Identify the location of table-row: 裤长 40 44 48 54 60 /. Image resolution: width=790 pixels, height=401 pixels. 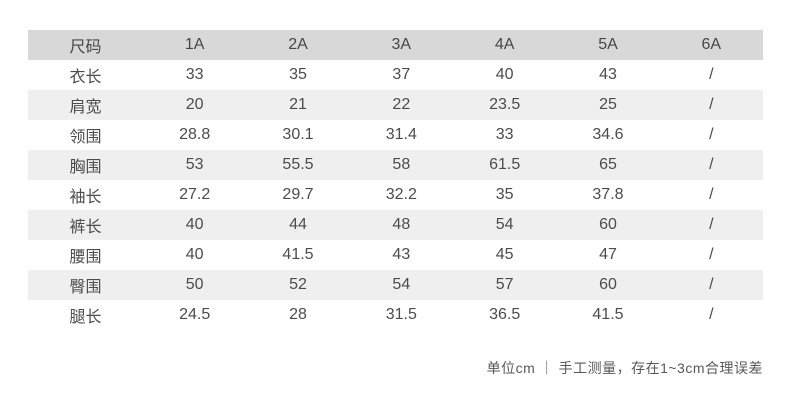
(395, 225).